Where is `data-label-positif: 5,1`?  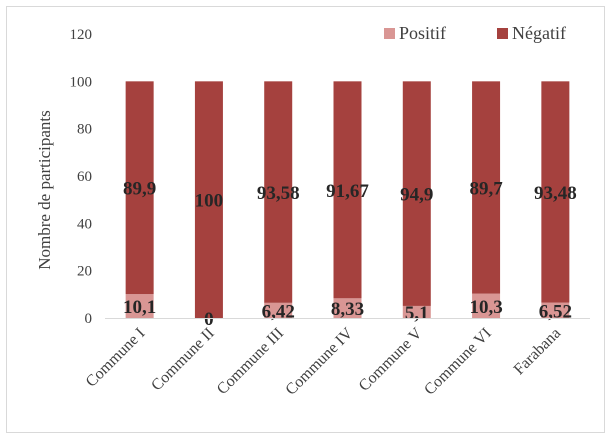 data-label-positif: 5,1 is located at coordinates (417, 313).